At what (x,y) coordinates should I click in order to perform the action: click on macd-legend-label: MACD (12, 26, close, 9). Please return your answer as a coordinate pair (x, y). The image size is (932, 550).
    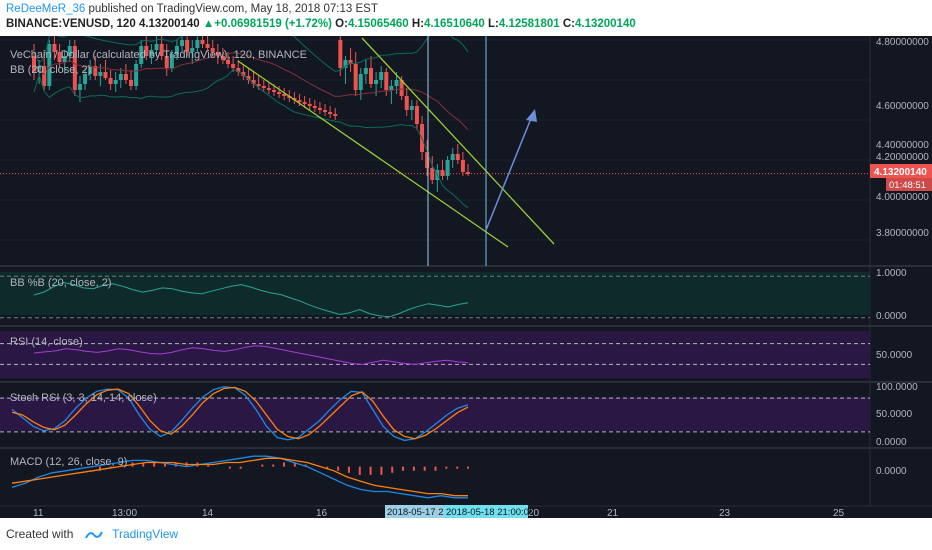
    Looking at the image, I should click on (68, 462).